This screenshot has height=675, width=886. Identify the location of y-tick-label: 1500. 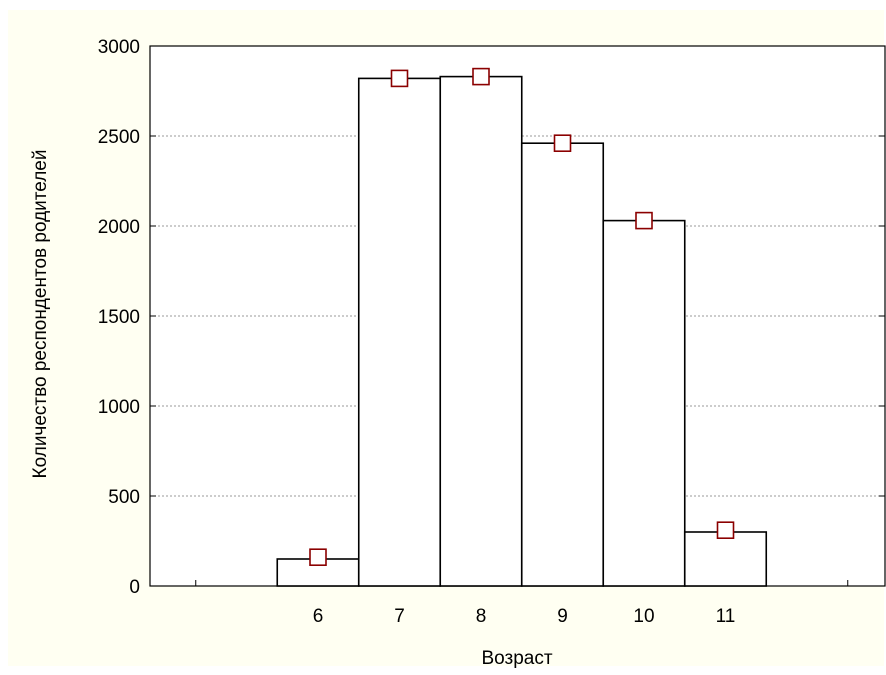
(119, 317).